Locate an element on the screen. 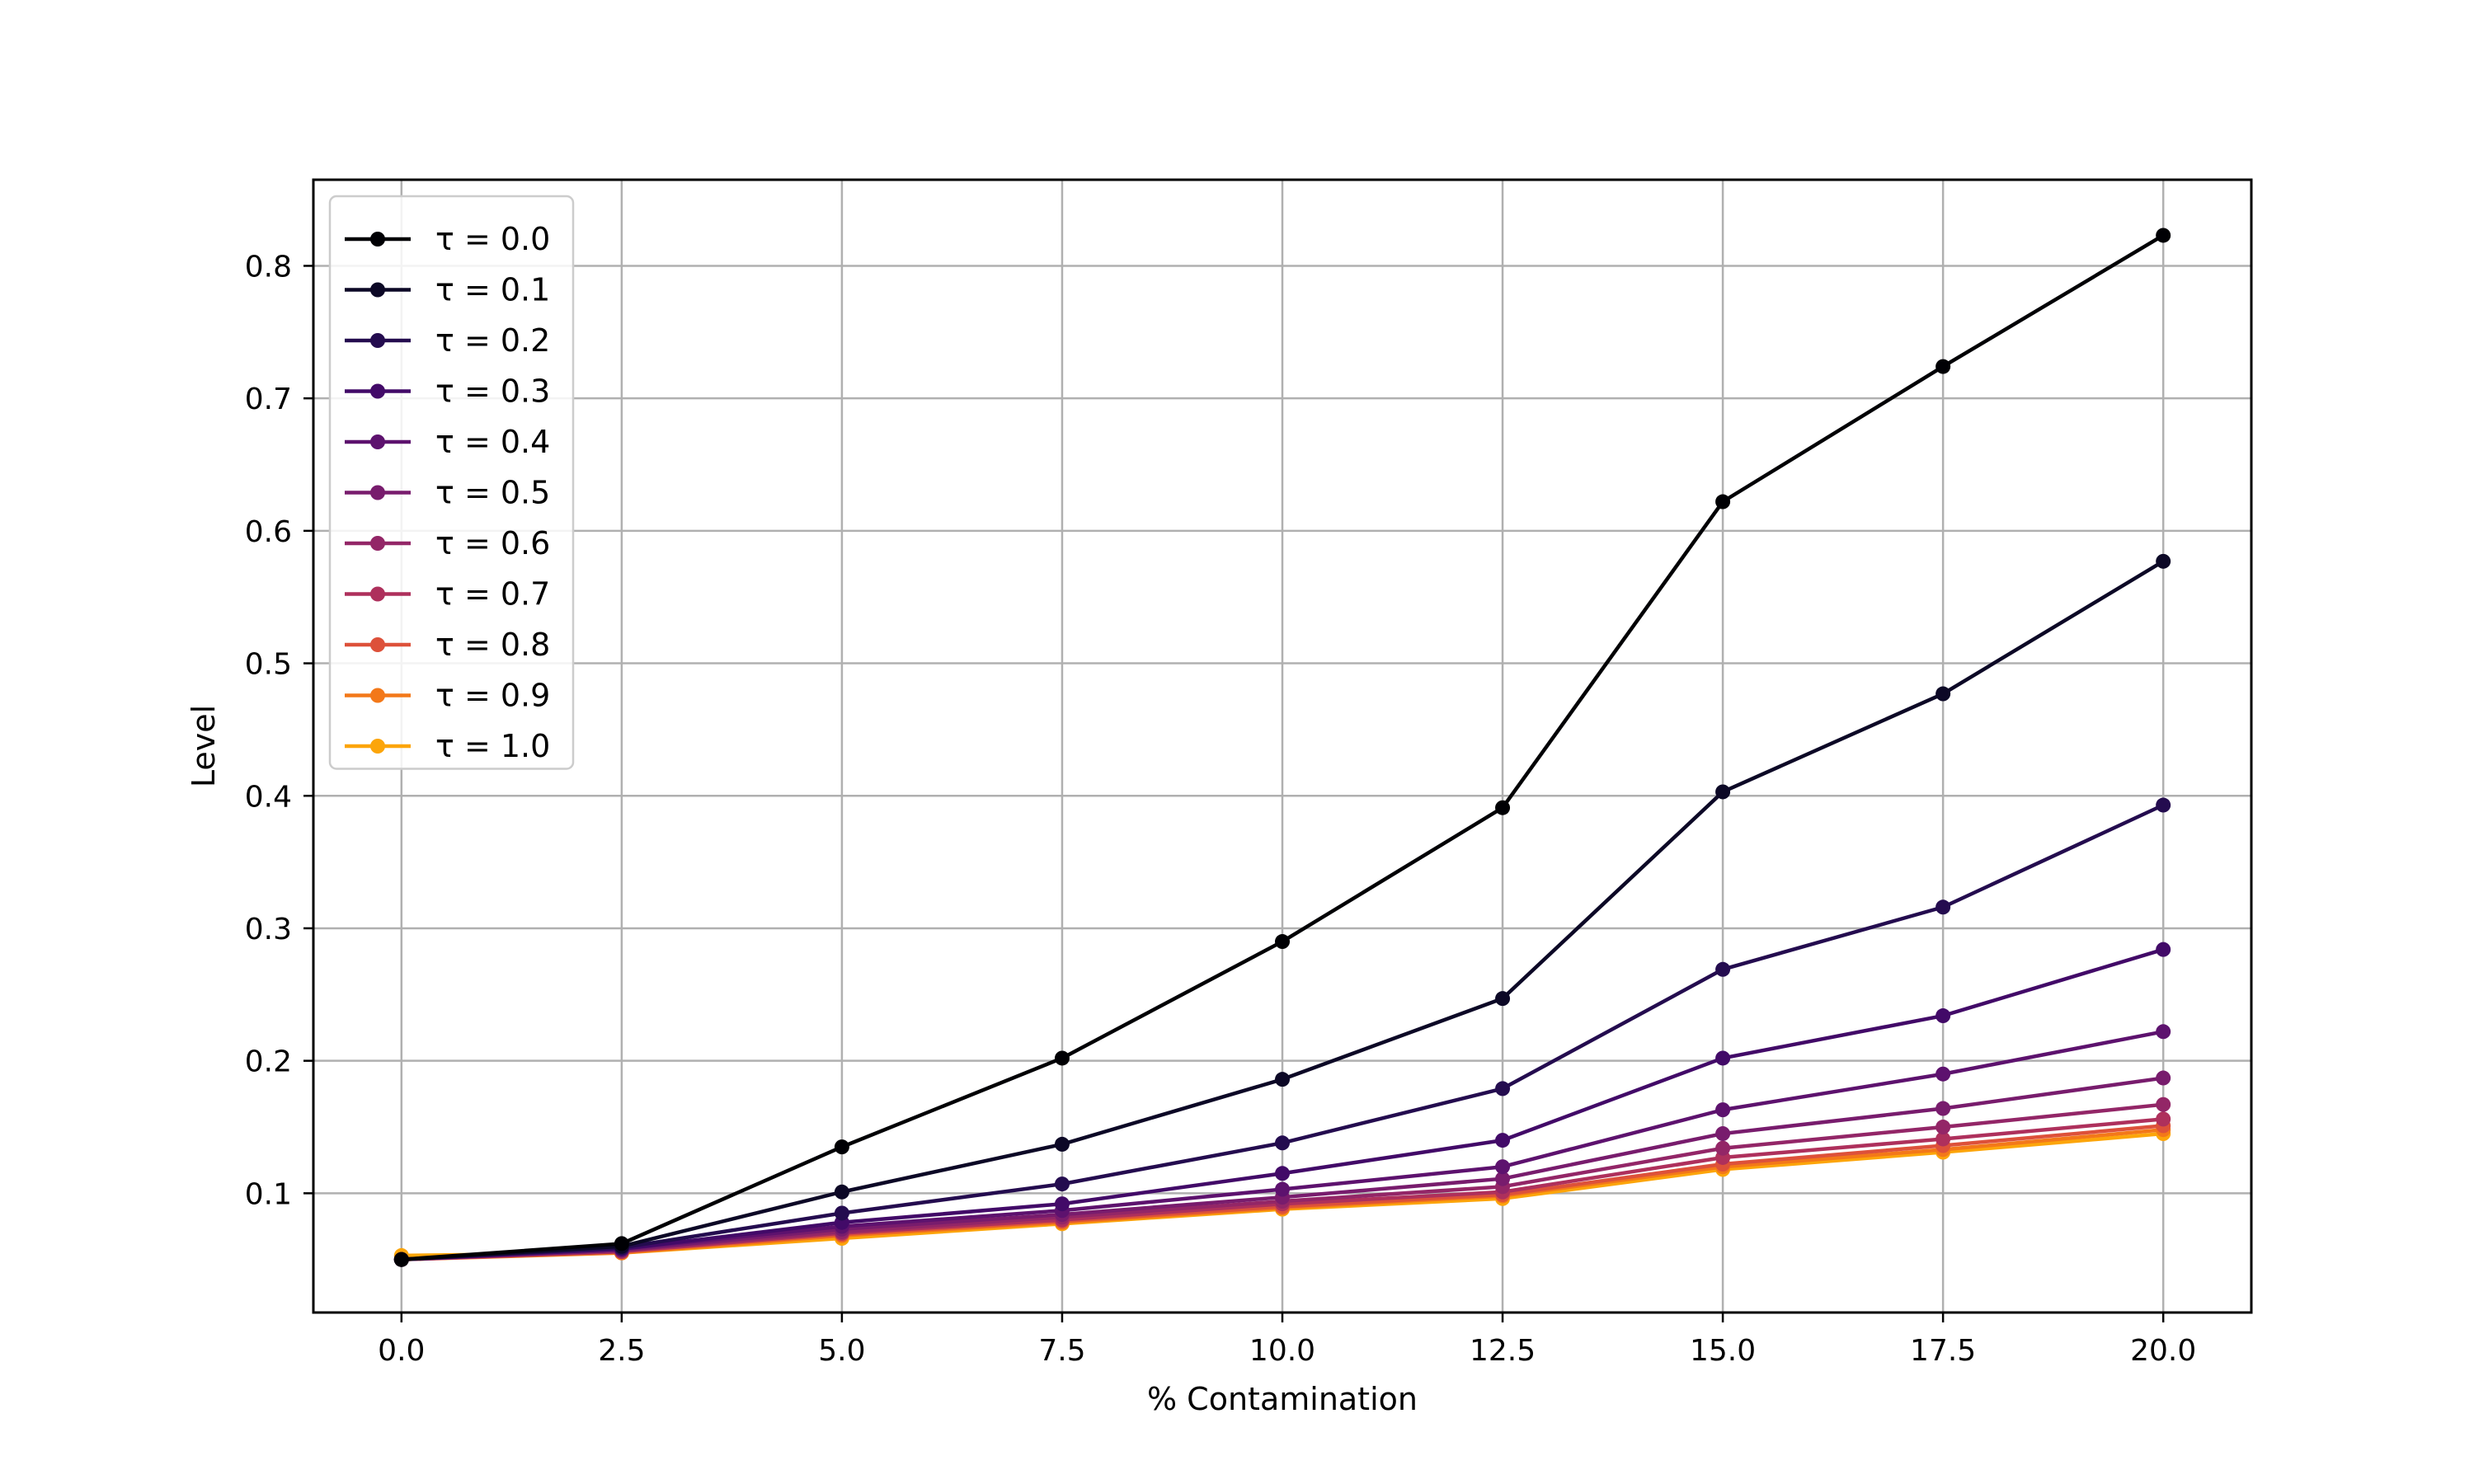 The width and height of the screenshot is (2474, 1484). y-tick-label: 0.3 is located at coordinates (268, 929).